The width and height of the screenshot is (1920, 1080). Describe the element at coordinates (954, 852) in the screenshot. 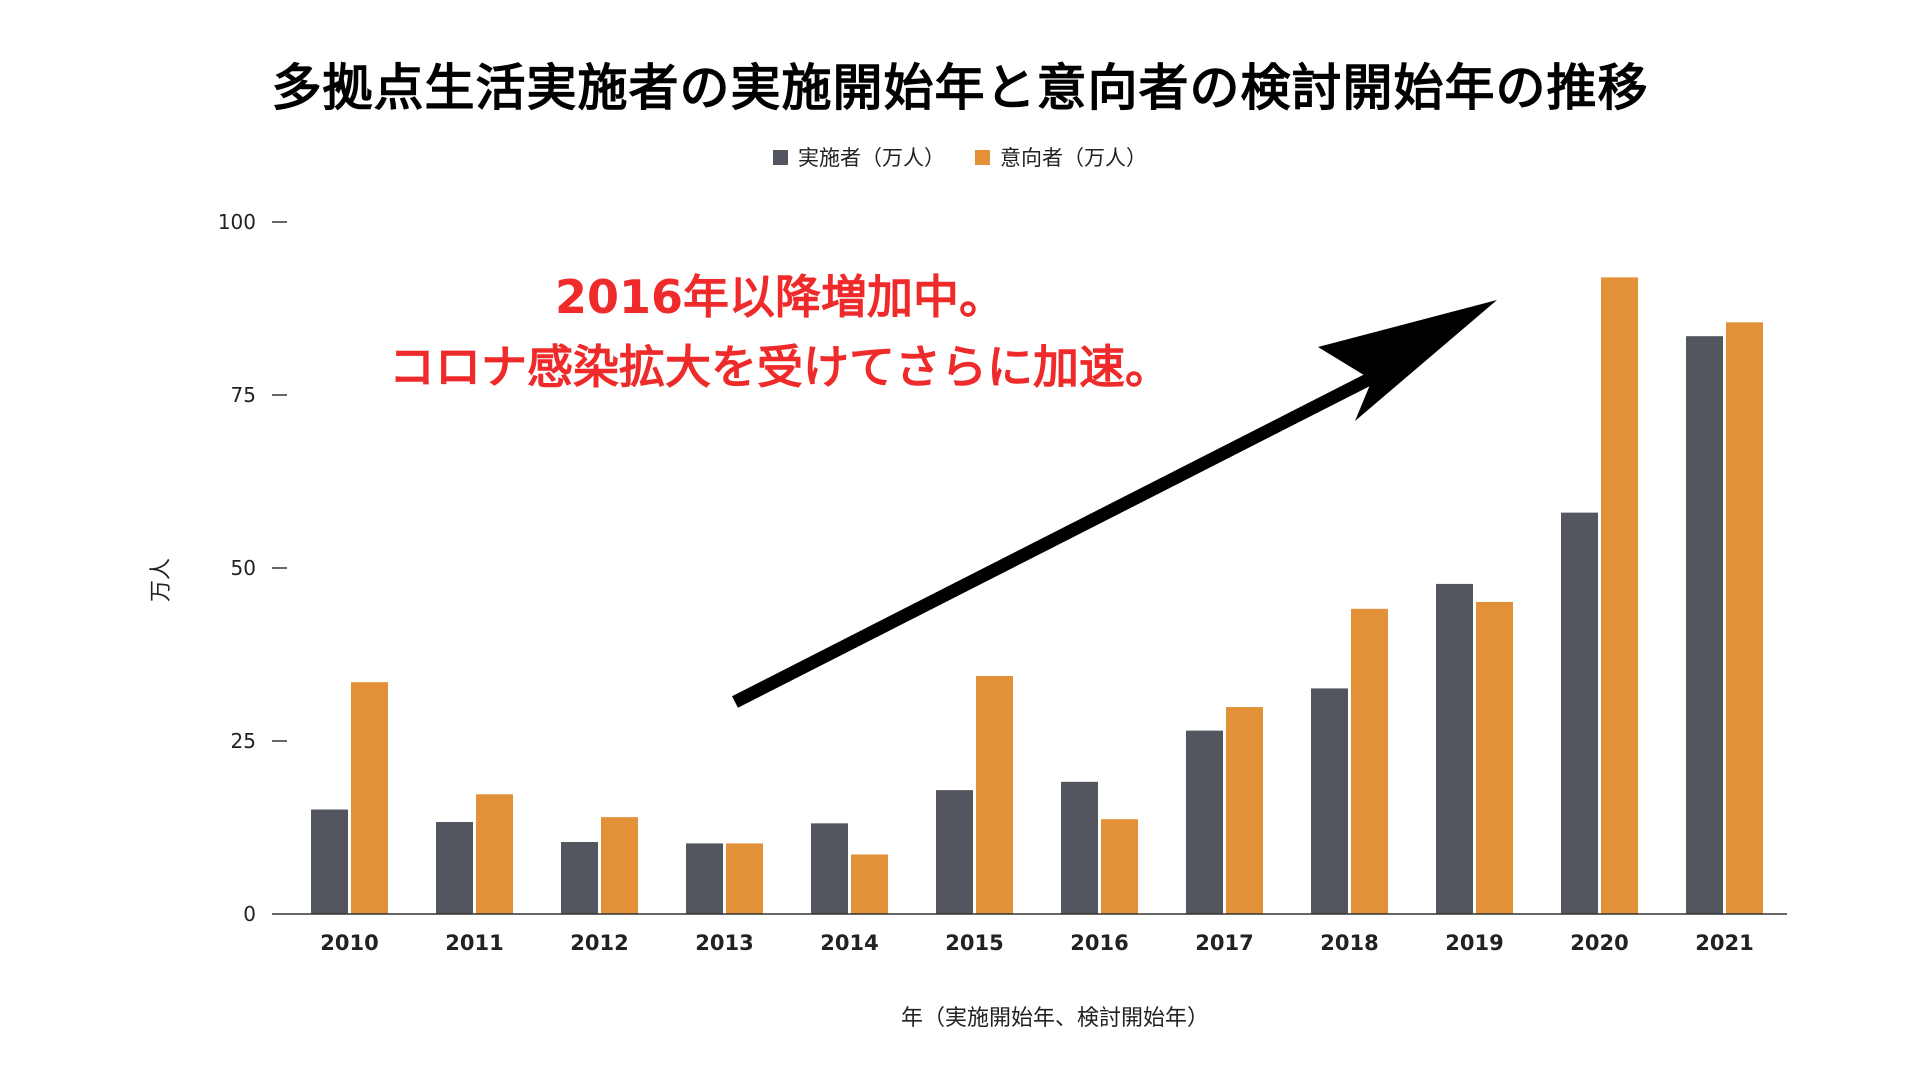

I see `bar-implementers-2015` at that location.